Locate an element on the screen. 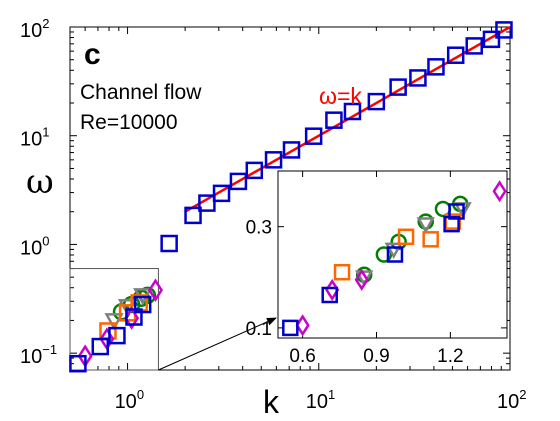 The image size is (560, 421). inset-x-tick-label: 0.9 is located at coordinates (376, 356).